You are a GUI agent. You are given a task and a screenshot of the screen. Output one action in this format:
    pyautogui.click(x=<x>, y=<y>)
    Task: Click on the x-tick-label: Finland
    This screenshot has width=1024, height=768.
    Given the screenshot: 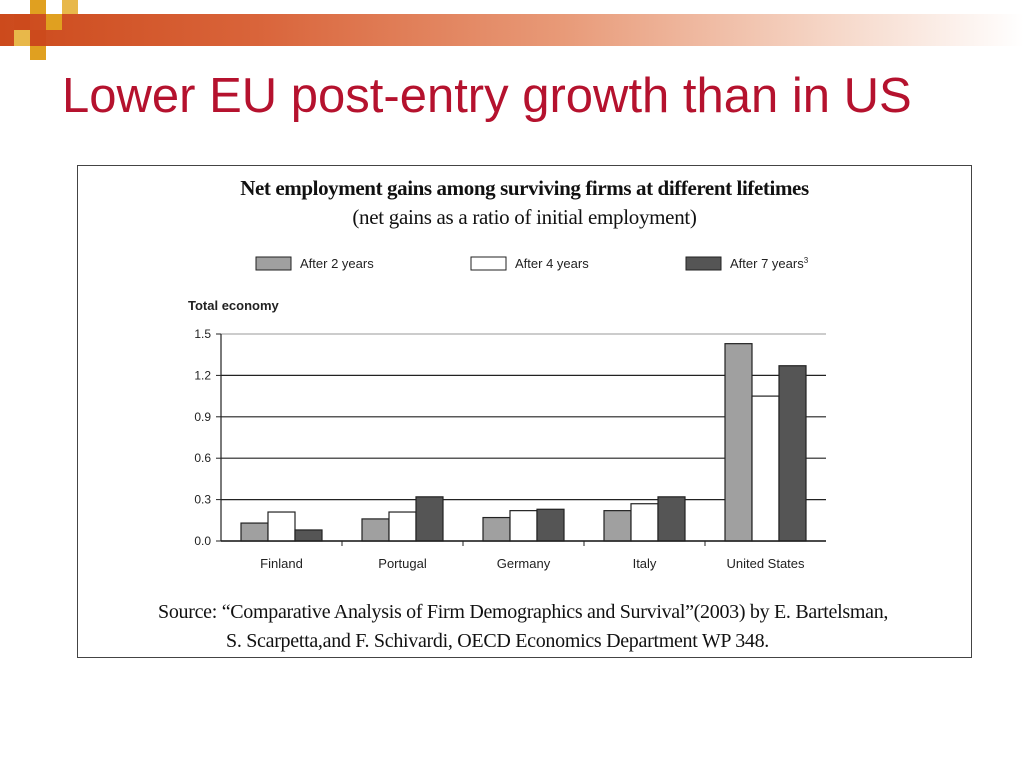 What is the action you would take?
    pyautogui.click(x=281, y=563)
    